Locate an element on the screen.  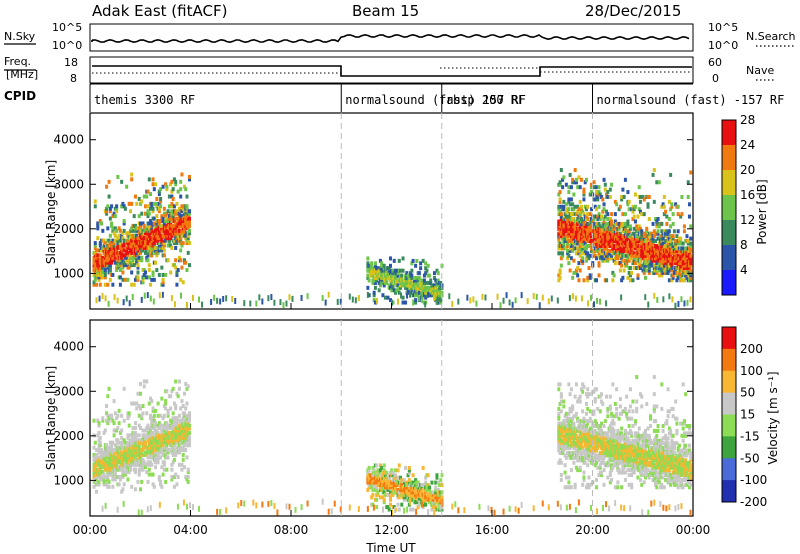
colorbar-segment is located at coordinates (729, 208).